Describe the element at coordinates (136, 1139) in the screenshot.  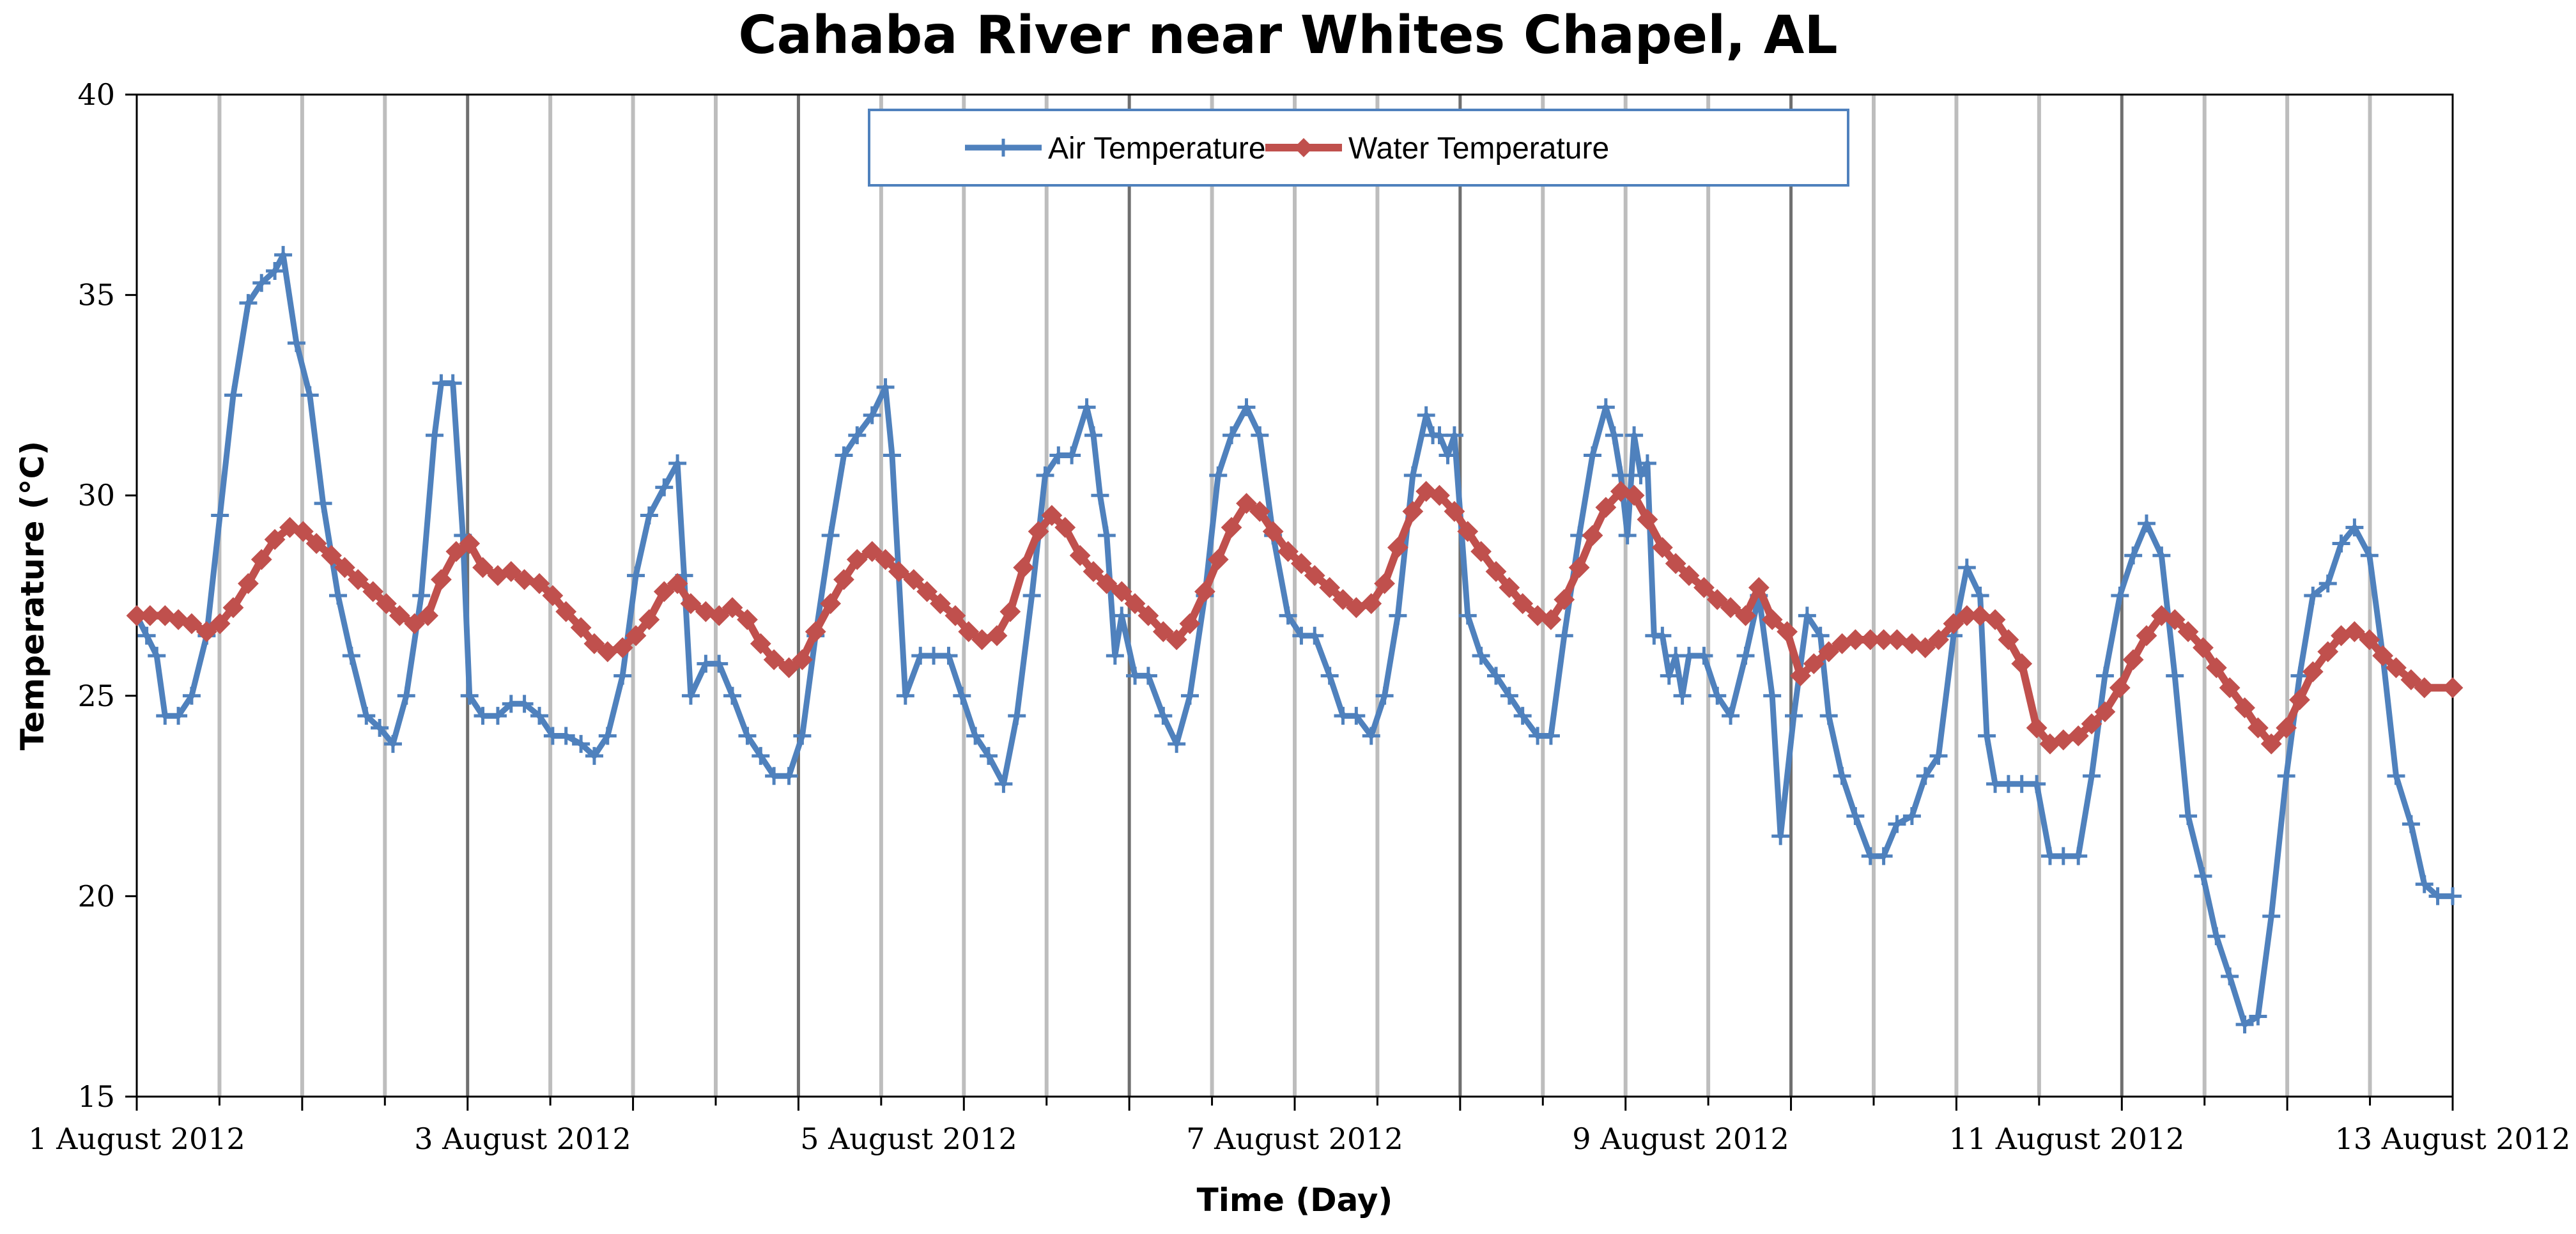
I see `x-tick-label: 1 August 2012` at that location.